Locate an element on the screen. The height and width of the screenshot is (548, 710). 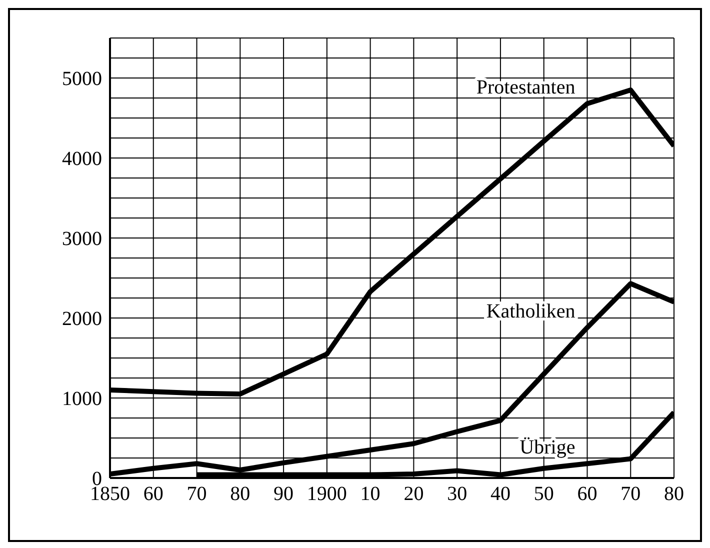
x-tick-label: 40 is located at coordinates (500, 494).